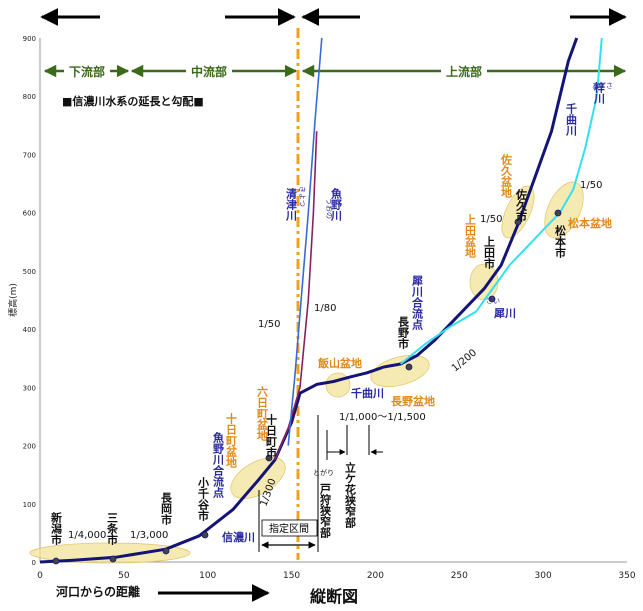 Image resolution: width=643 pixels, height=611 pixels. What do you see at coordinates (207, 576) in the screenshot?
I see `x-tick-2: 100` at bounding box center [207, 576].